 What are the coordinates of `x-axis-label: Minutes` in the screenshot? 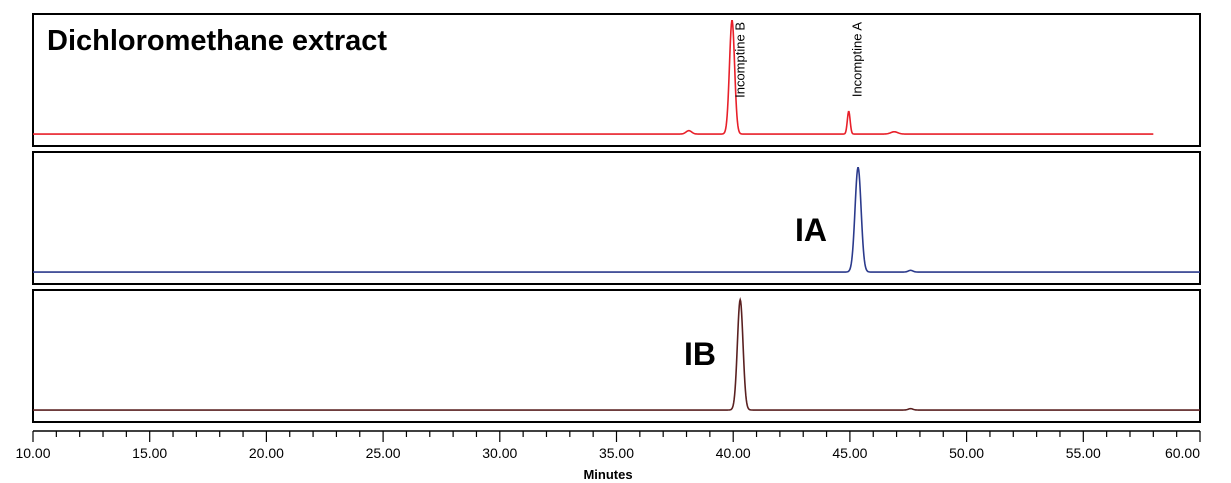 It's located at (607, 474).